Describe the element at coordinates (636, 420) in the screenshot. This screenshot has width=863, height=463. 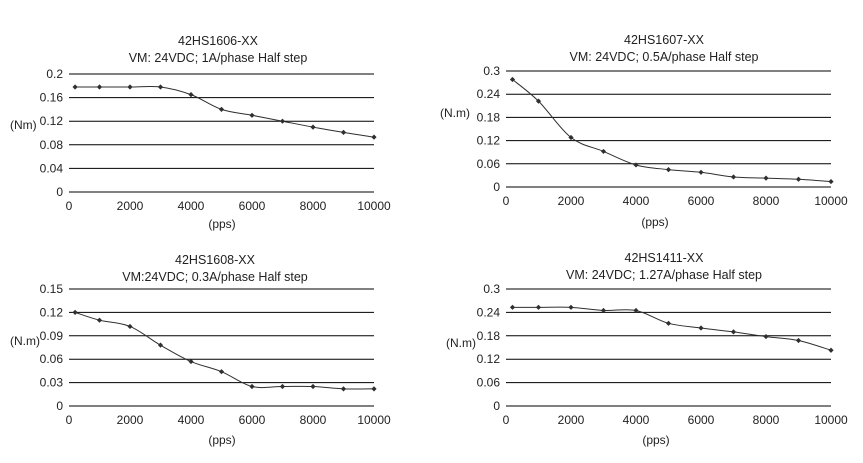
I see `chart-4-xtick-label: 4000` at that location.